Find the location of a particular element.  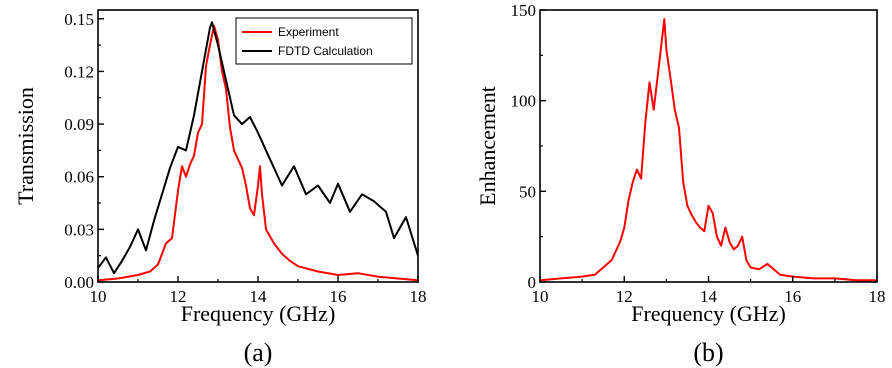

y-tick-label: 0.15 is located at coordinates (79, 19).